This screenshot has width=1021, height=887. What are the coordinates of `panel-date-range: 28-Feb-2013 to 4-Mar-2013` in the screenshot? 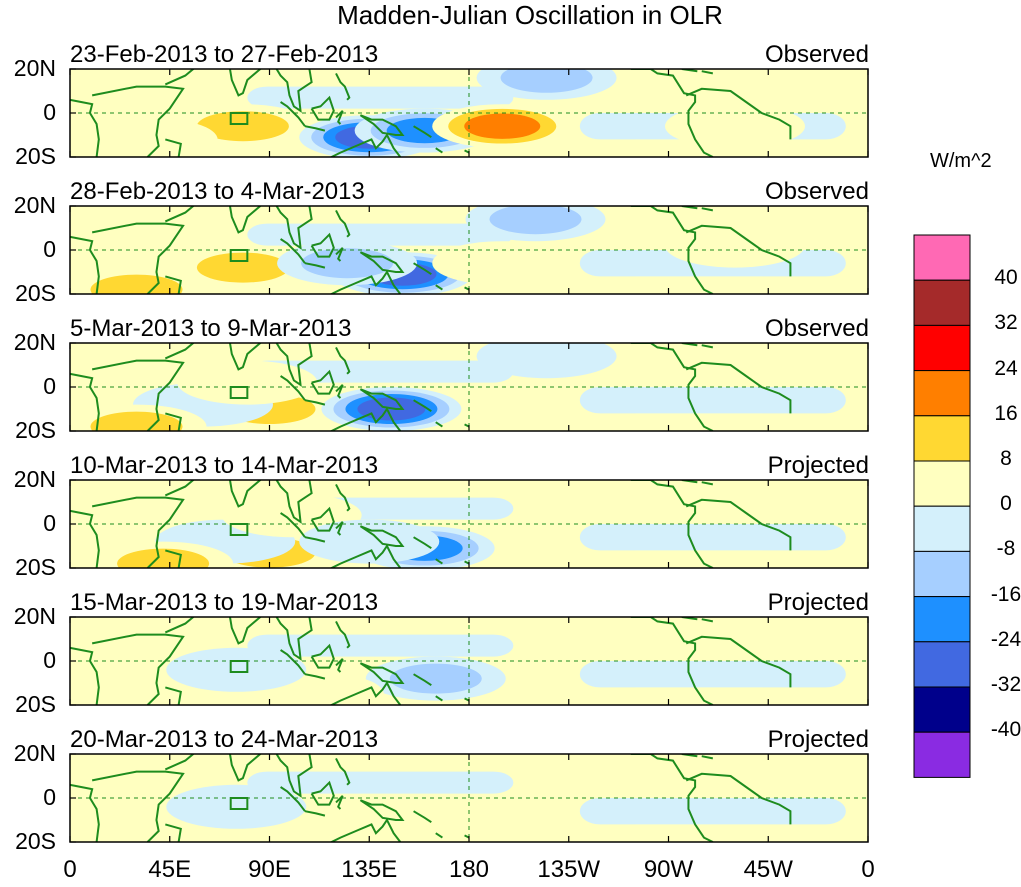 It's located at (217, 191).